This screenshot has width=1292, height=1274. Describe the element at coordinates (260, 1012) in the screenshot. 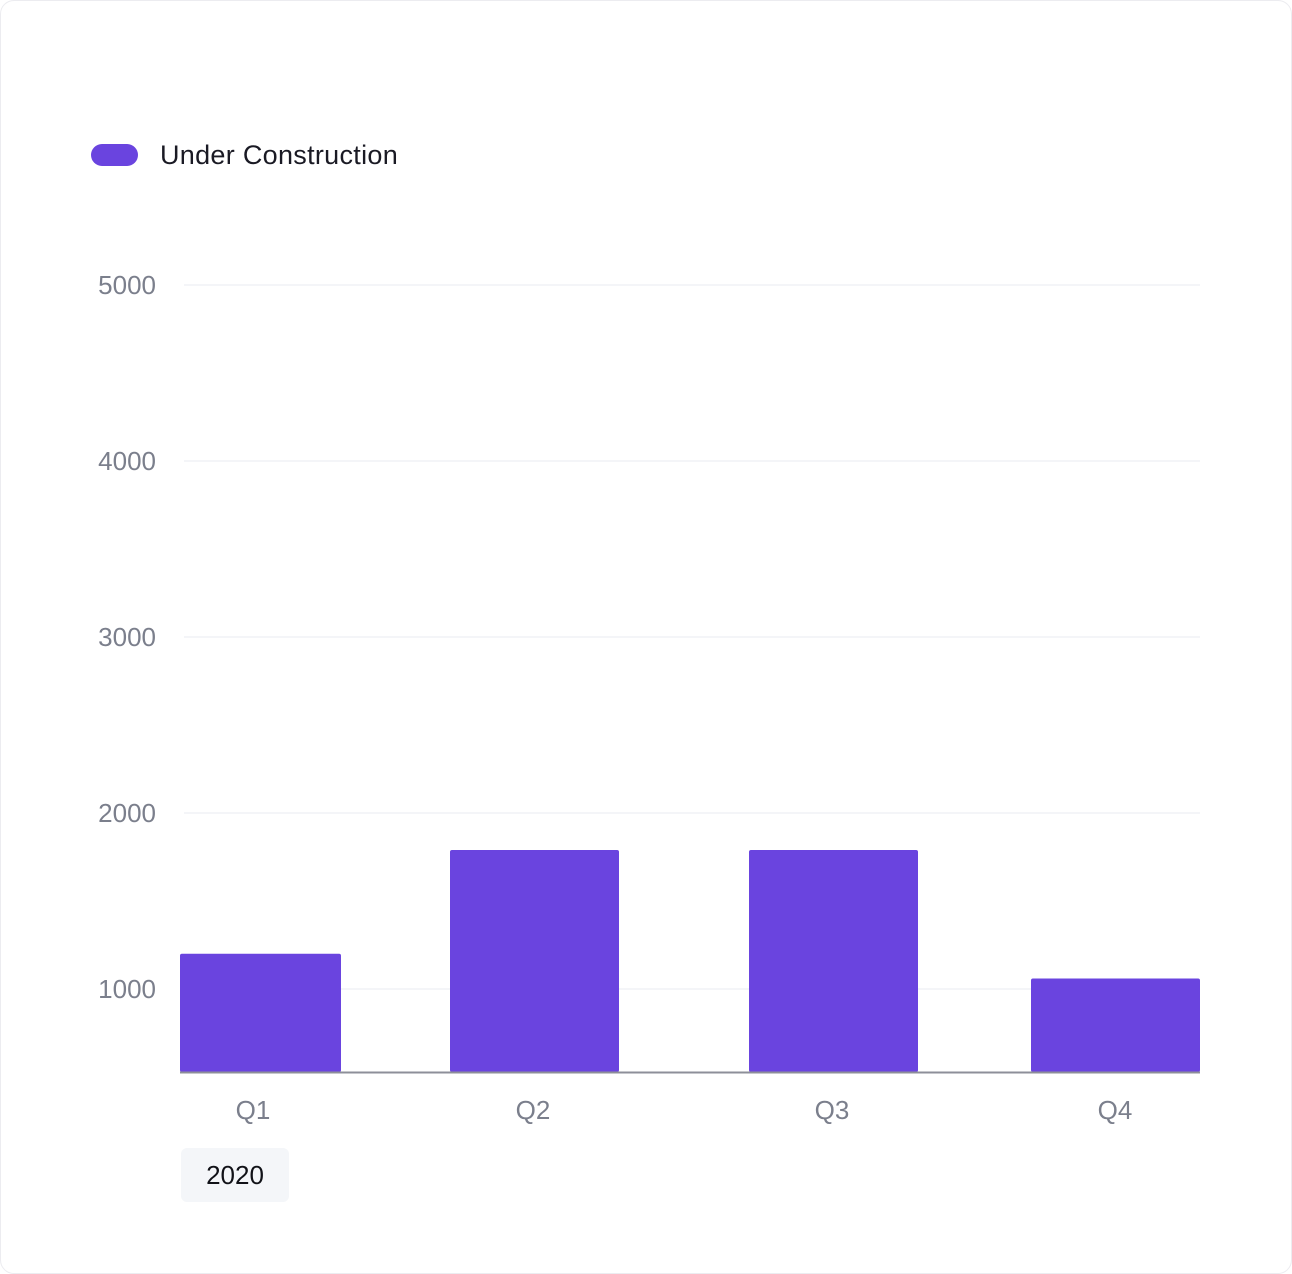

I see `bar-q1` at that location.